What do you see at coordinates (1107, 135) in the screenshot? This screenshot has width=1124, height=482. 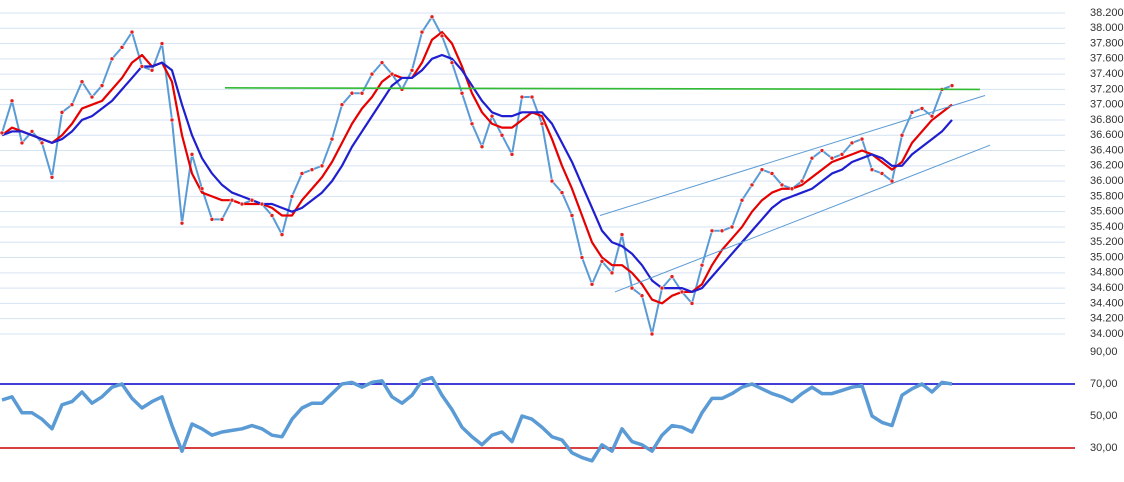 I see `y-tick-label: 36.600` at bounding box center [1107, 135].